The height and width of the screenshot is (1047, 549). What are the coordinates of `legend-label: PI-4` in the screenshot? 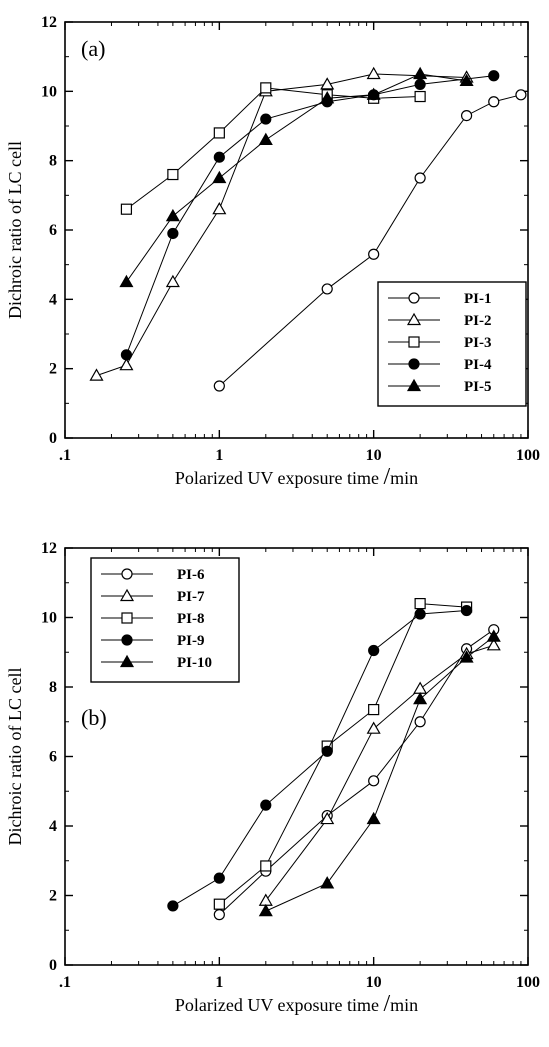 It's located at (478, 365).